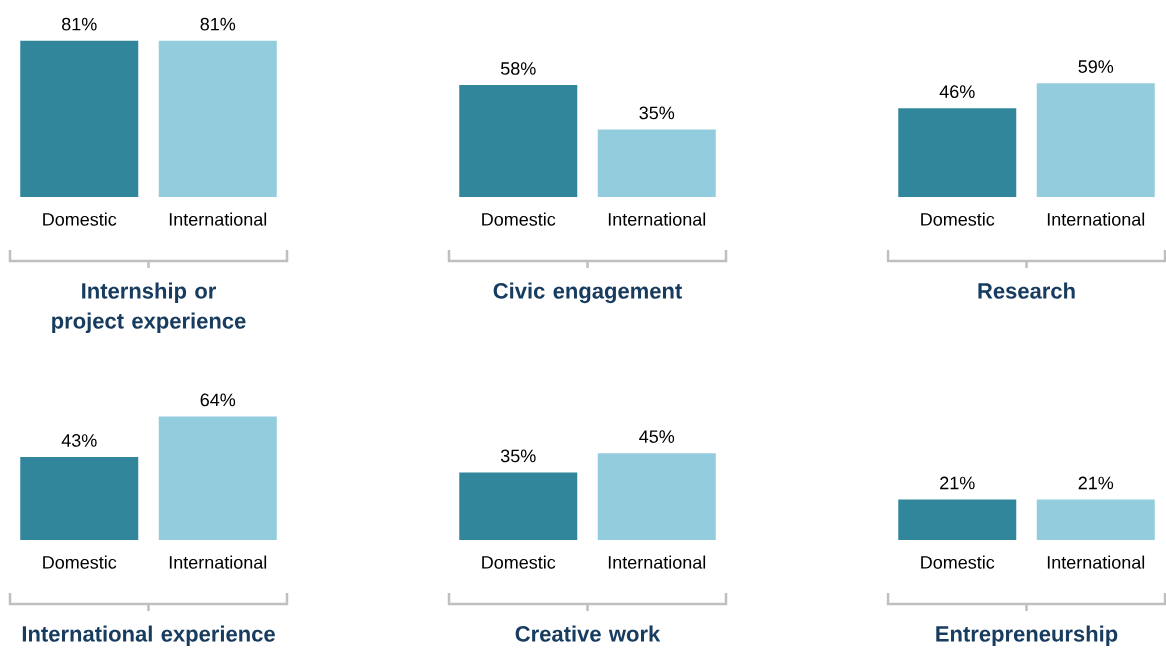  Describe the element at coordinates (588, 633) in the screenshot. I see `text: Creative work` at that location.